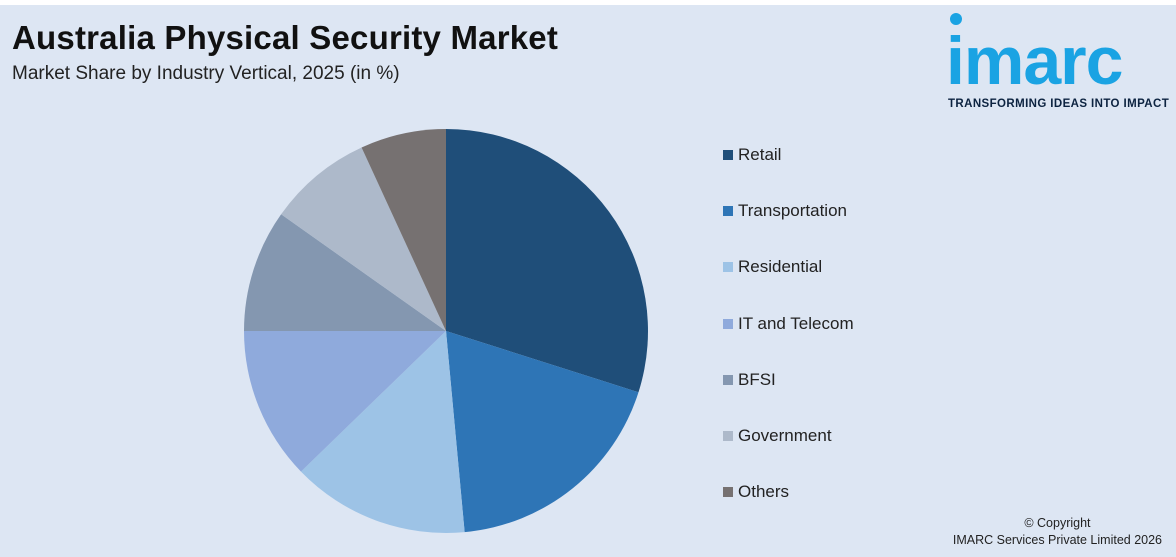 This screenshot has height=557, width=1176. Describe the element at coordinates (1057, 540) in the screenshot. I see `copyright-line-2: IMARC Services Private Limited 2026` at that location.